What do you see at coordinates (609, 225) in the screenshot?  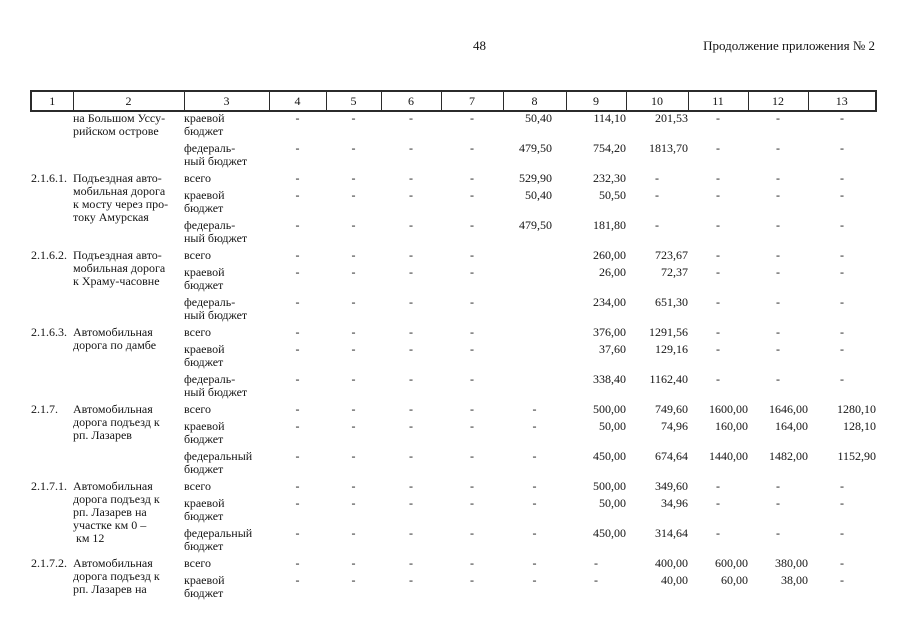 I see `amount-cell: 181,80` at bounding box center [609, 225].